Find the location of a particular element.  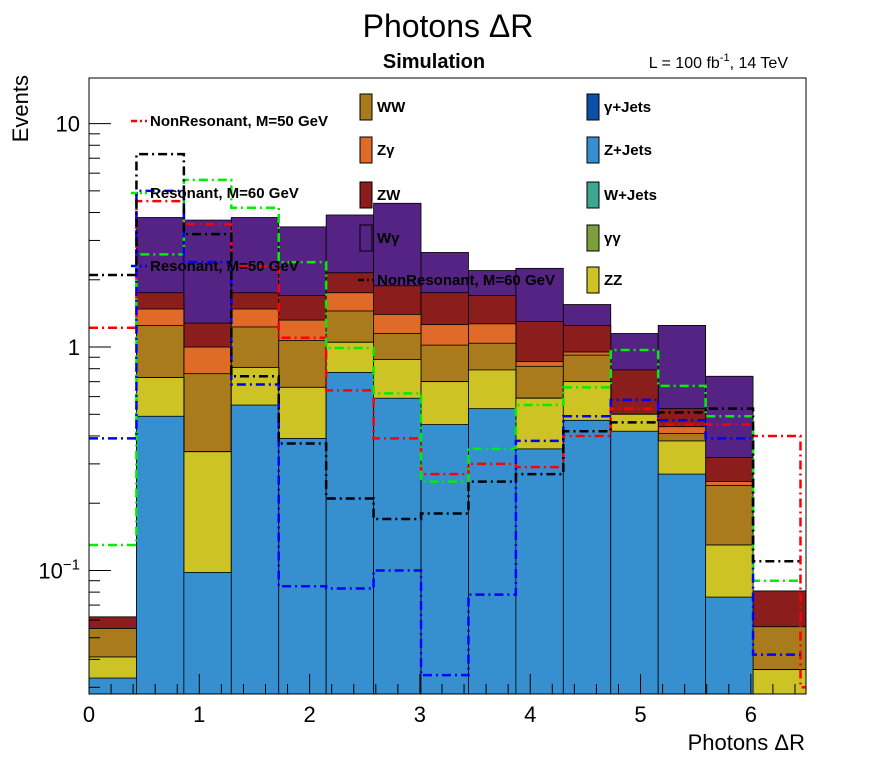

x-tick-label: 3 is located at coordinates (420, 714).